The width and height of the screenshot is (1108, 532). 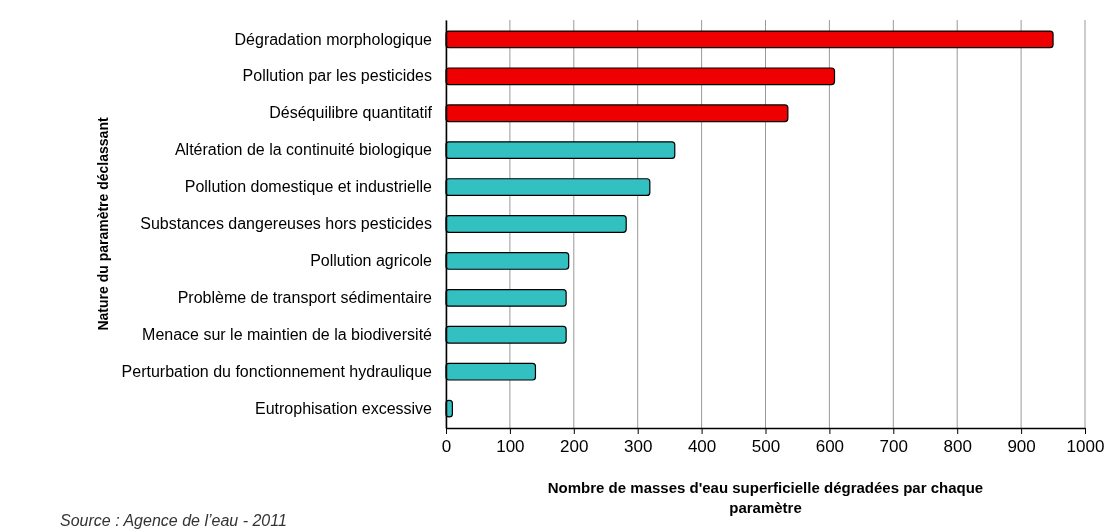 What do you see at coordinates (574, 447) in the screenshot?
I see `x-tick-label: 200` at bounding box center [574, 447].